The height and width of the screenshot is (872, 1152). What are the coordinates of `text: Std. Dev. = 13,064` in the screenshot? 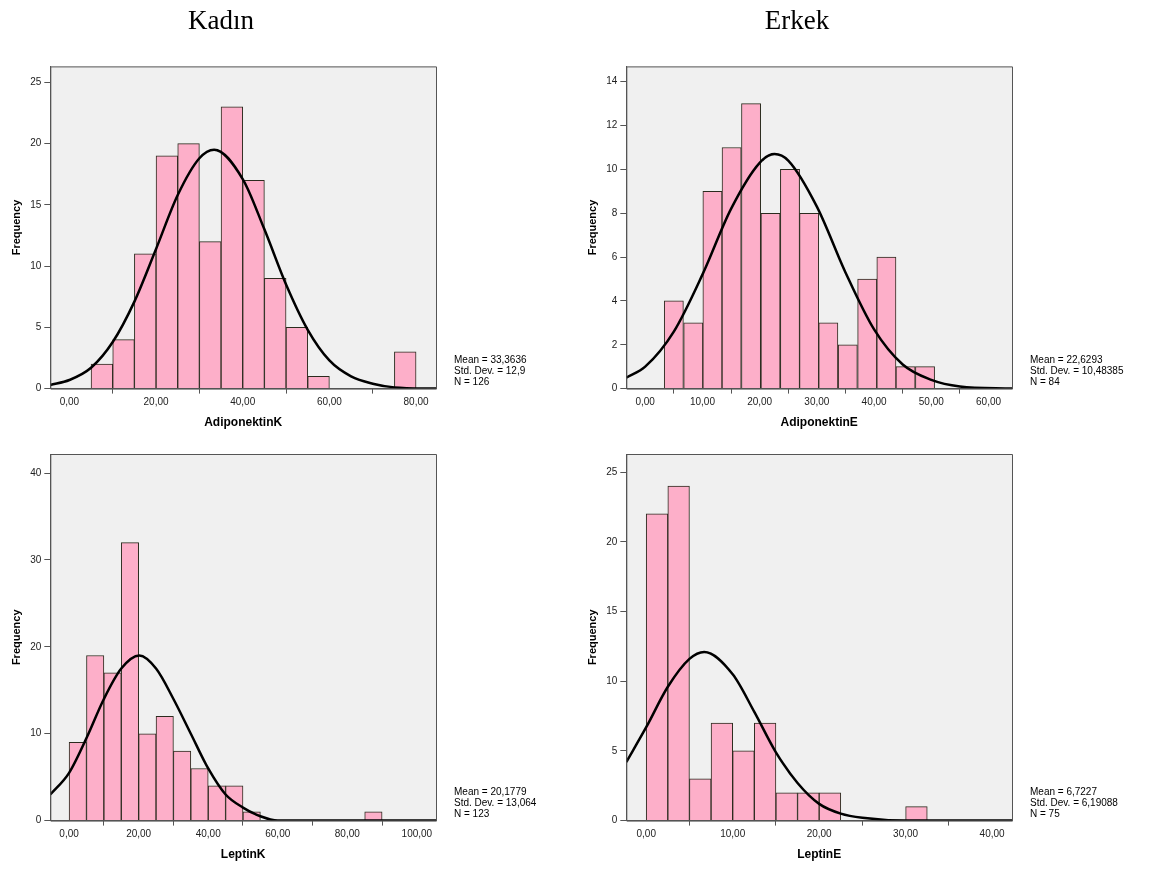 It's located at (495, 803).